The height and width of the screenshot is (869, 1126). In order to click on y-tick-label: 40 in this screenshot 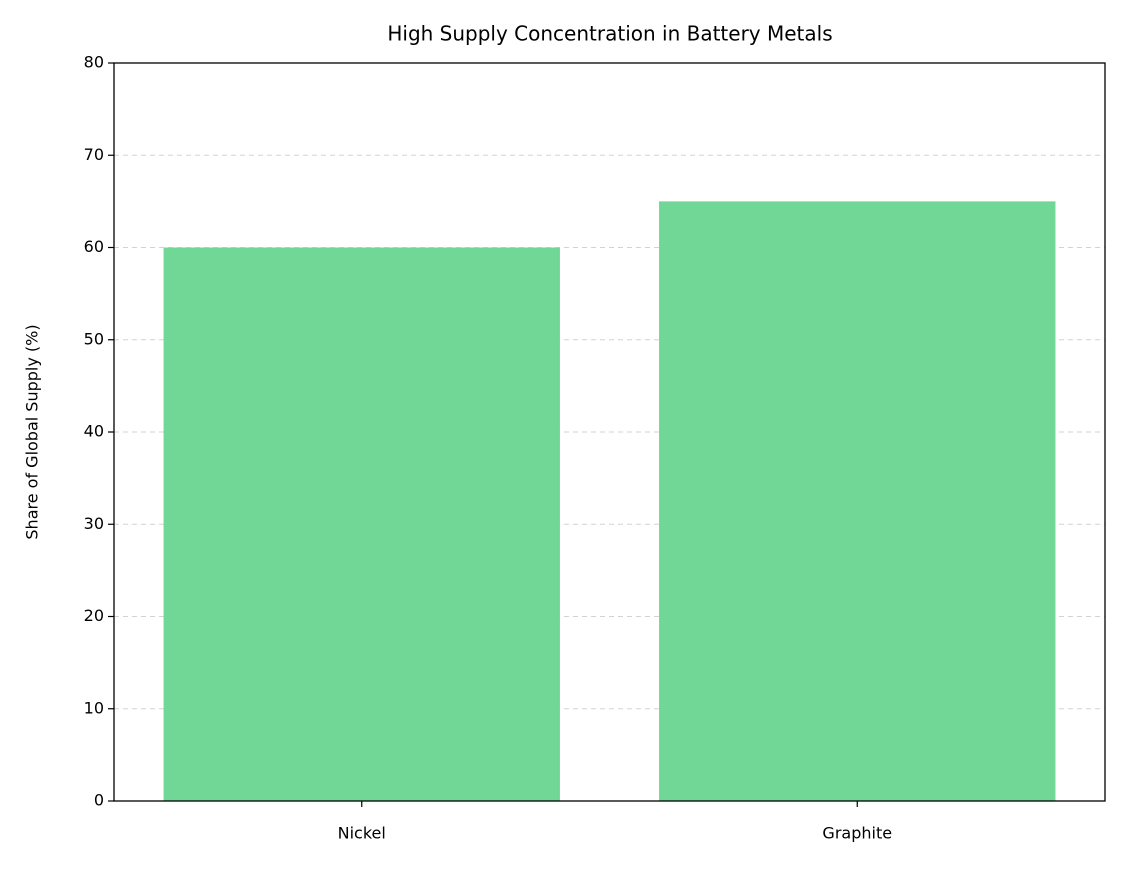, I will do `click(94, 431)`.